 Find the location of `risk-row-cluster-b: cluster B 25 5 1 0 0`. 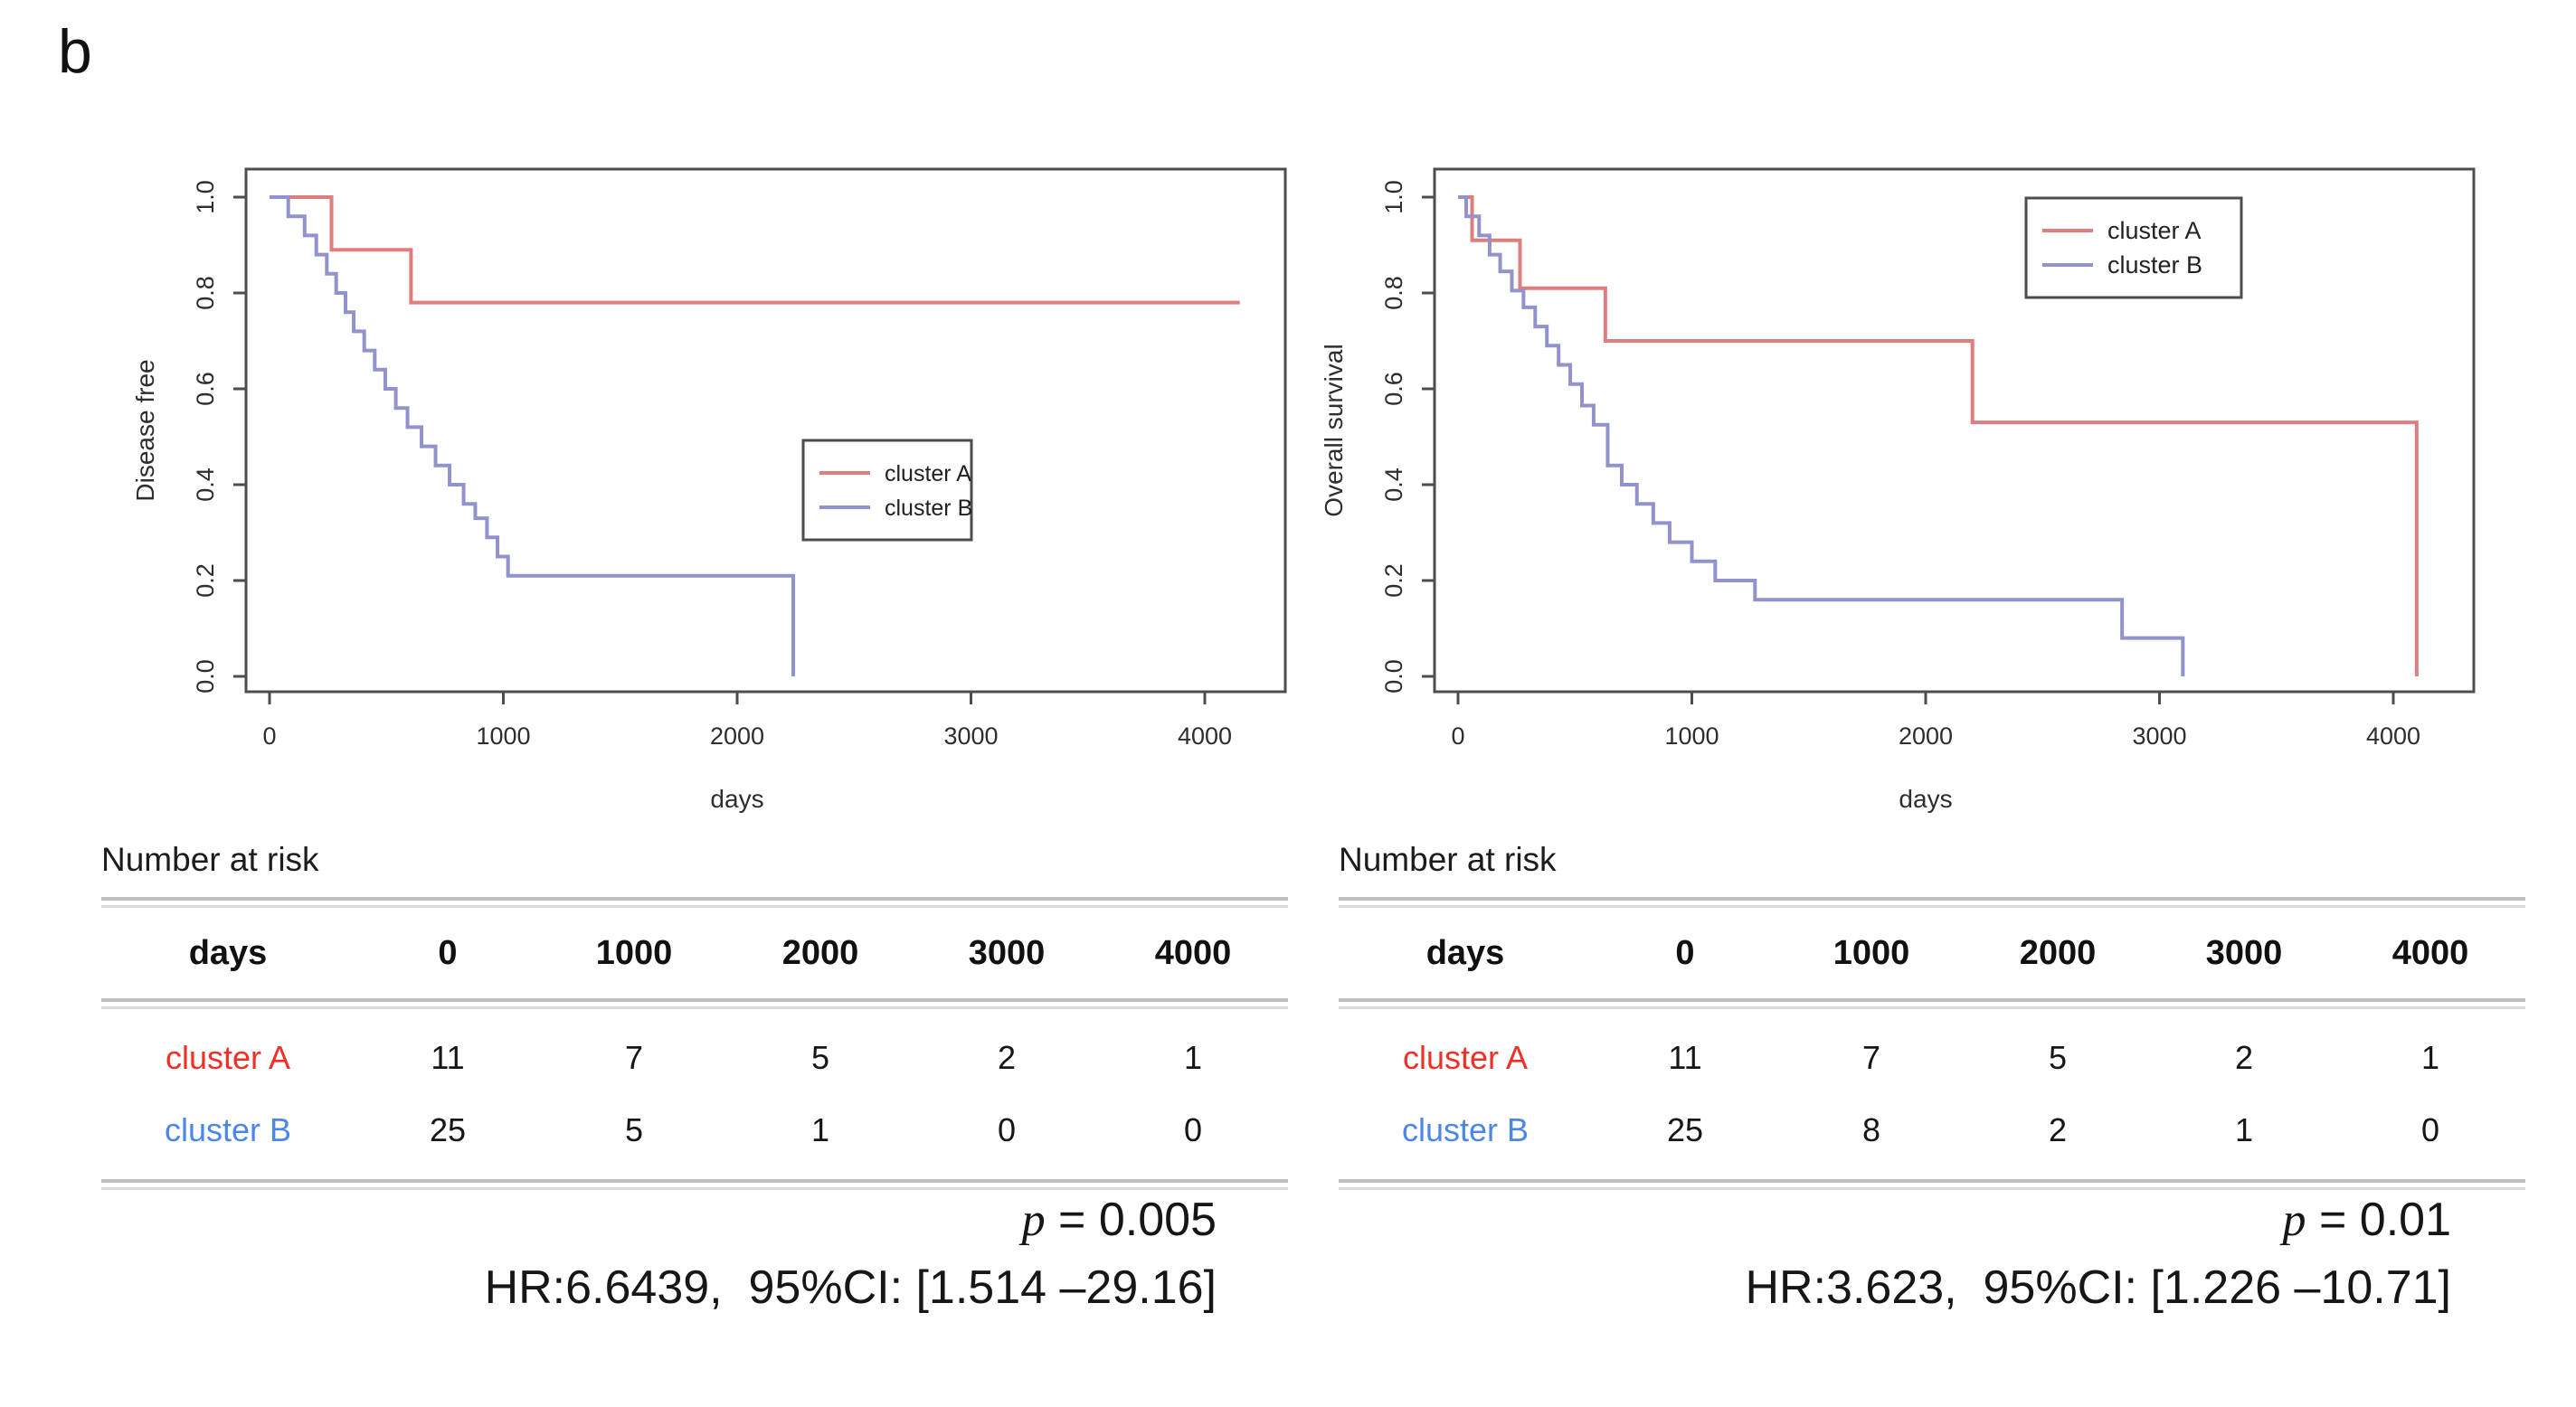

risk-row-cluster-b: cluster B 25 5 1 0 0 is located at coordinates (695, 1130).